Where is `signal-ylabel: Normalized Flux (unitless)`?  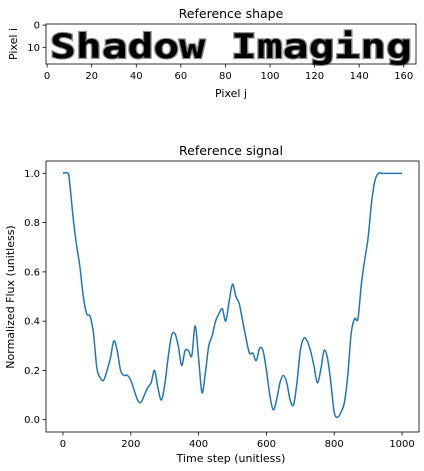
signal-ylabel: Normalized Flux (unitless) is located at coordinates (10, 296).